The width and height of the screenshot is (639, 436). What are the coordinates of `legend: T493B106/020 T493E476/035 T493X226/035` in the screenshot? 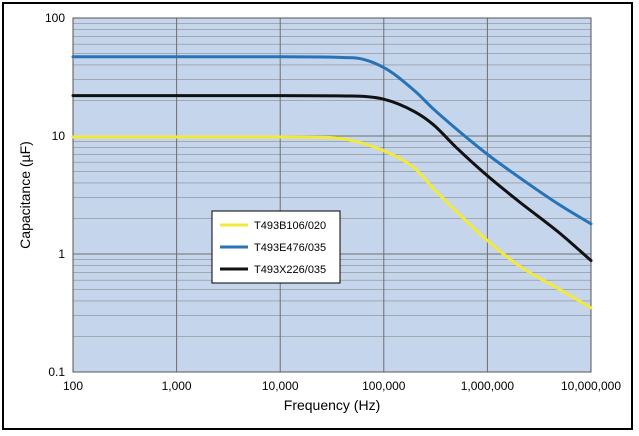 It's located at (276, 247).